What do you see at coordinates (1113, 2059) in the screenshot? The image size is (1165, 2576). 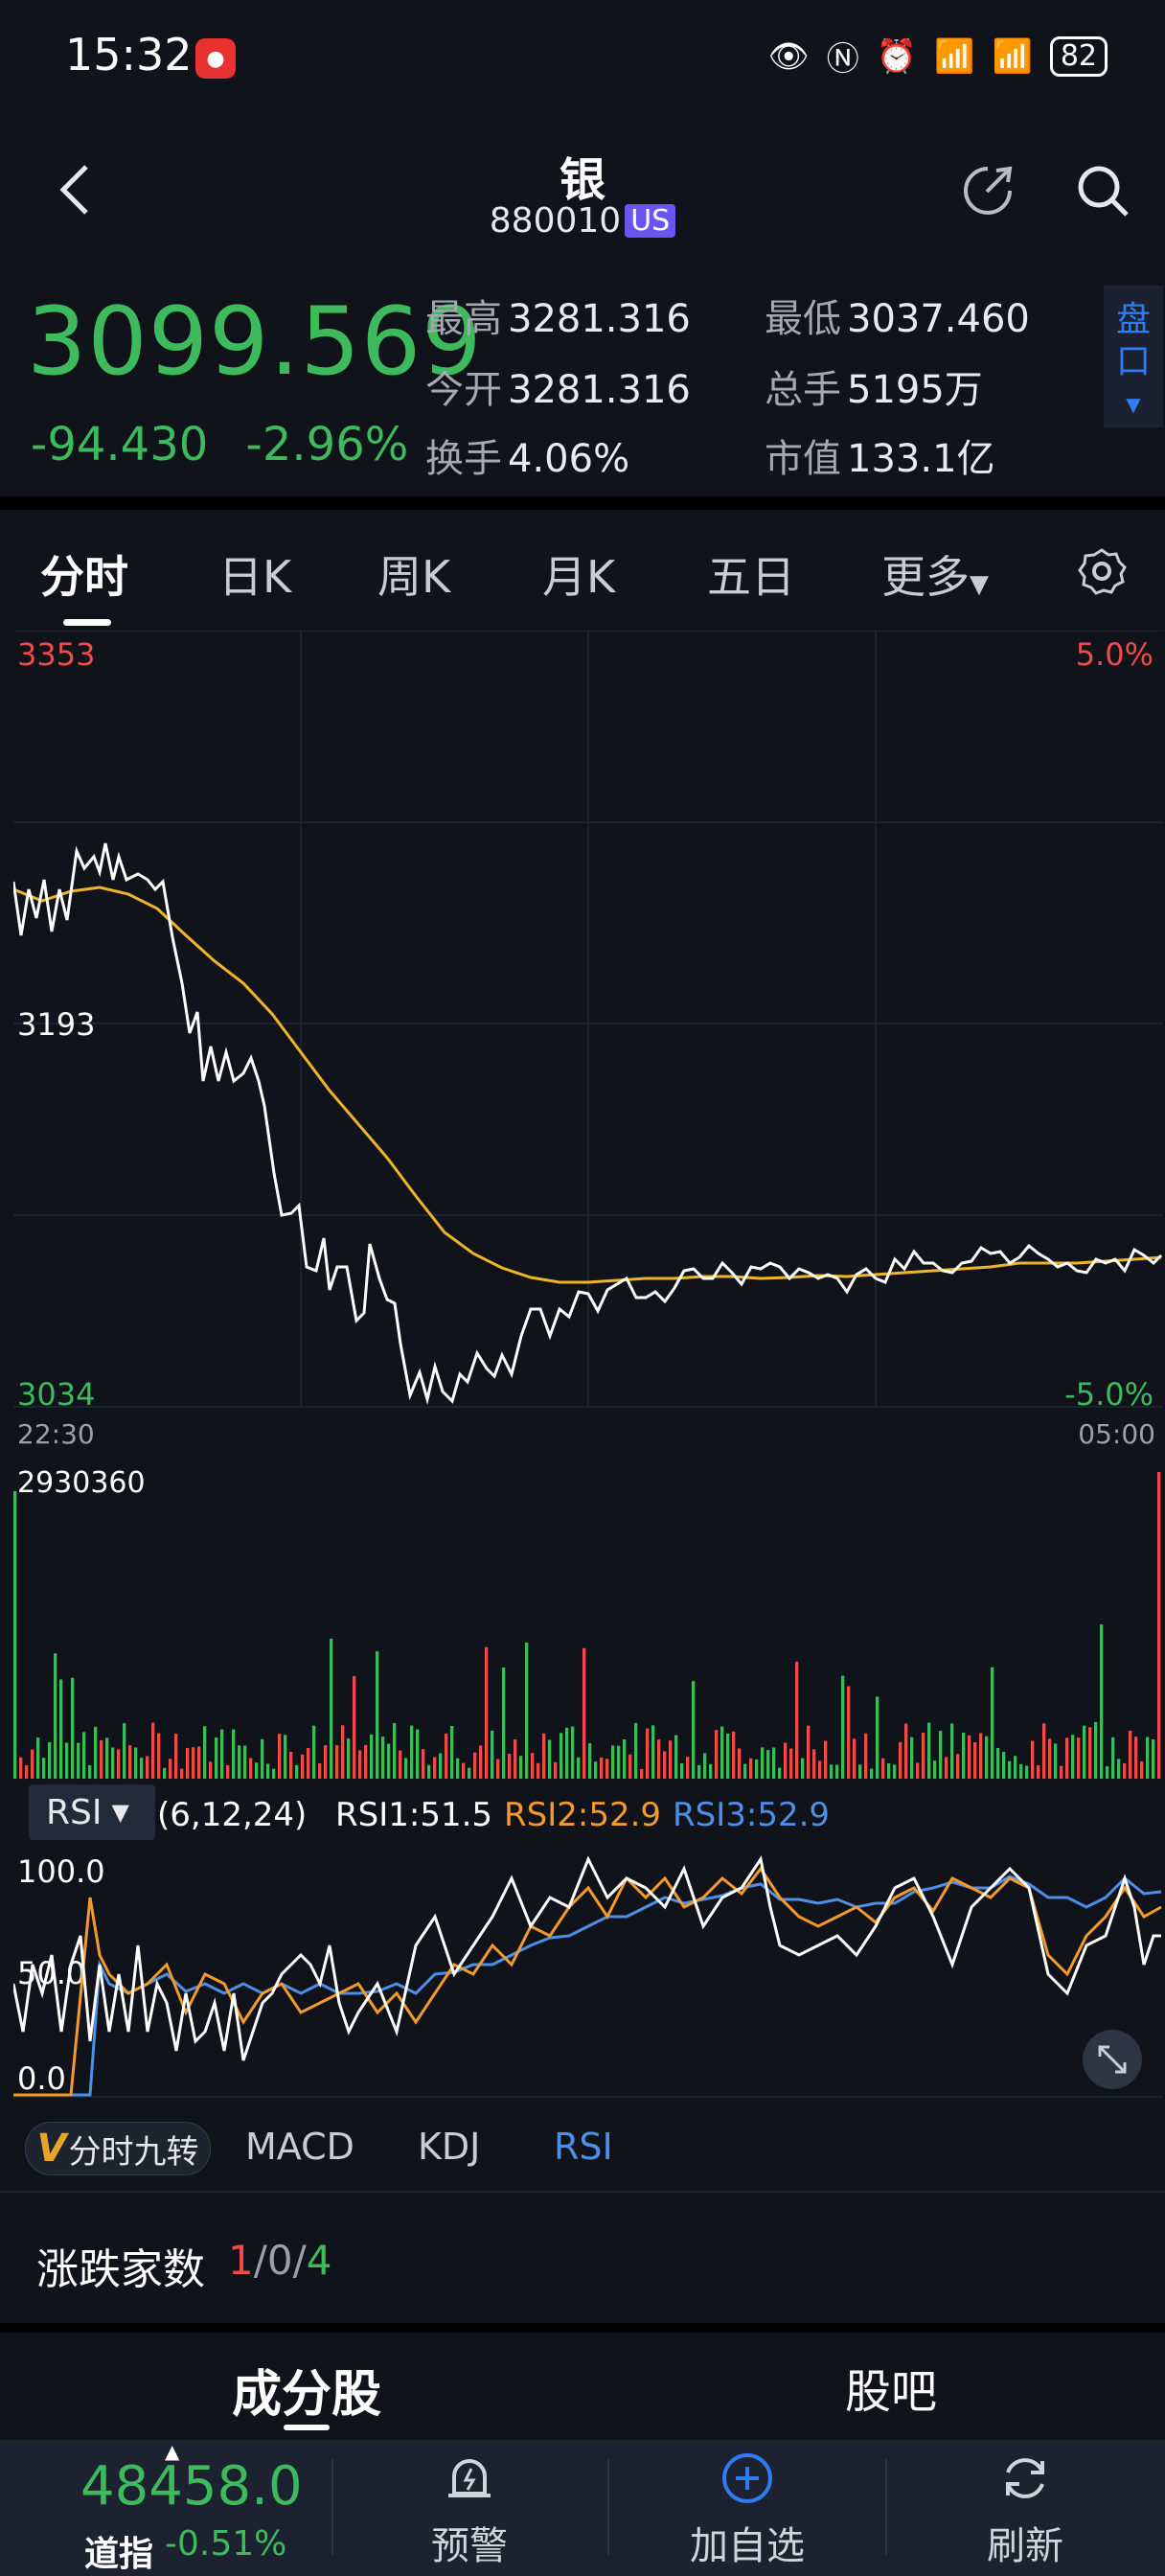 I see `expand-icon` at bounding box center [1113, 2059].